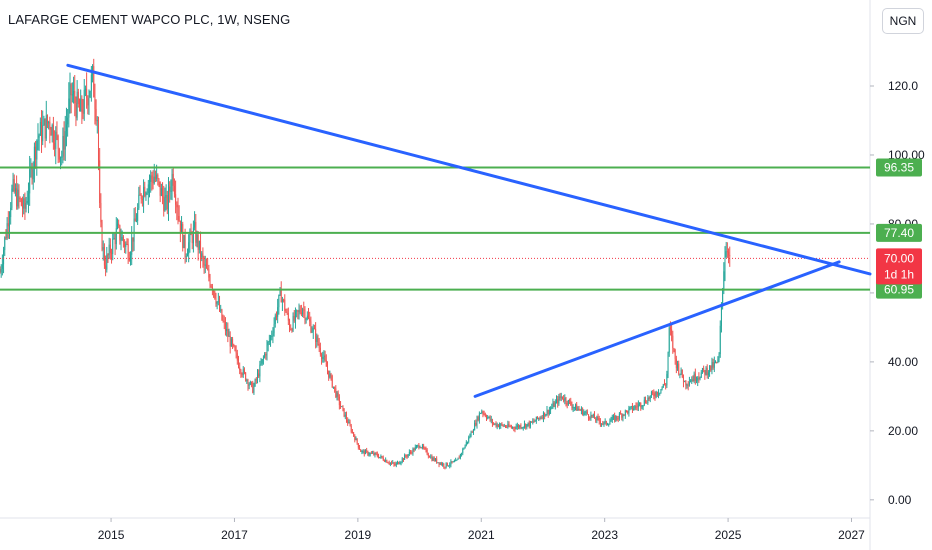 This screenshot has height=550, width=932. What do you see at coordinates (657, 329) in the screenshot?
I see `trendline-ascending` at bounding box center [657, 329].